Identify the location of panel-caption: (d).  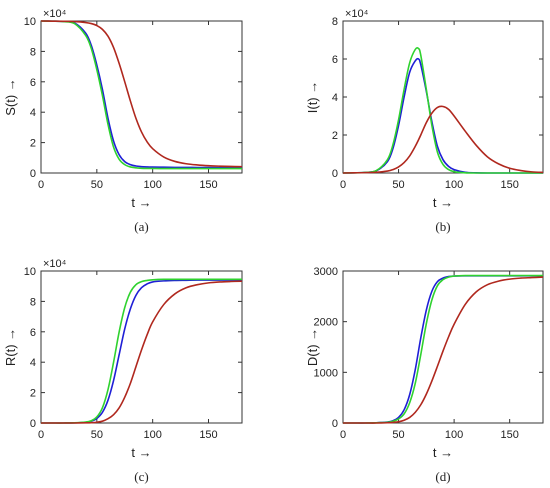
(442, 476).